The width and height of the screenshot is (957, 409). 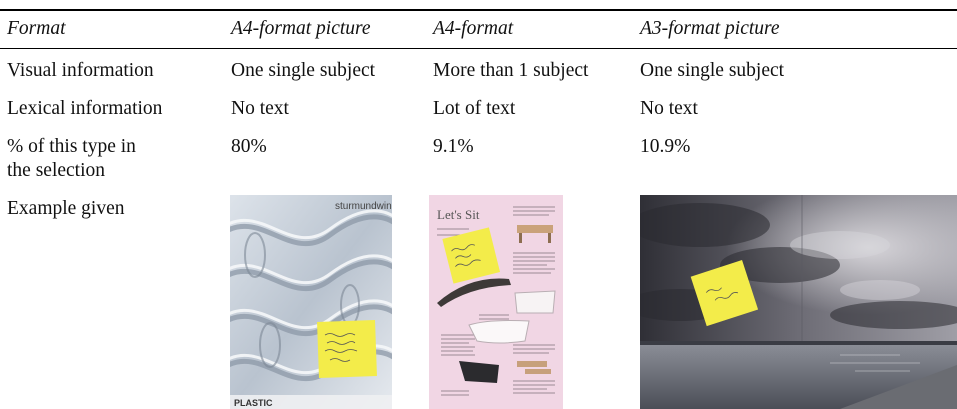 I want to click on table-top-rule, so click(x=478, y=10).